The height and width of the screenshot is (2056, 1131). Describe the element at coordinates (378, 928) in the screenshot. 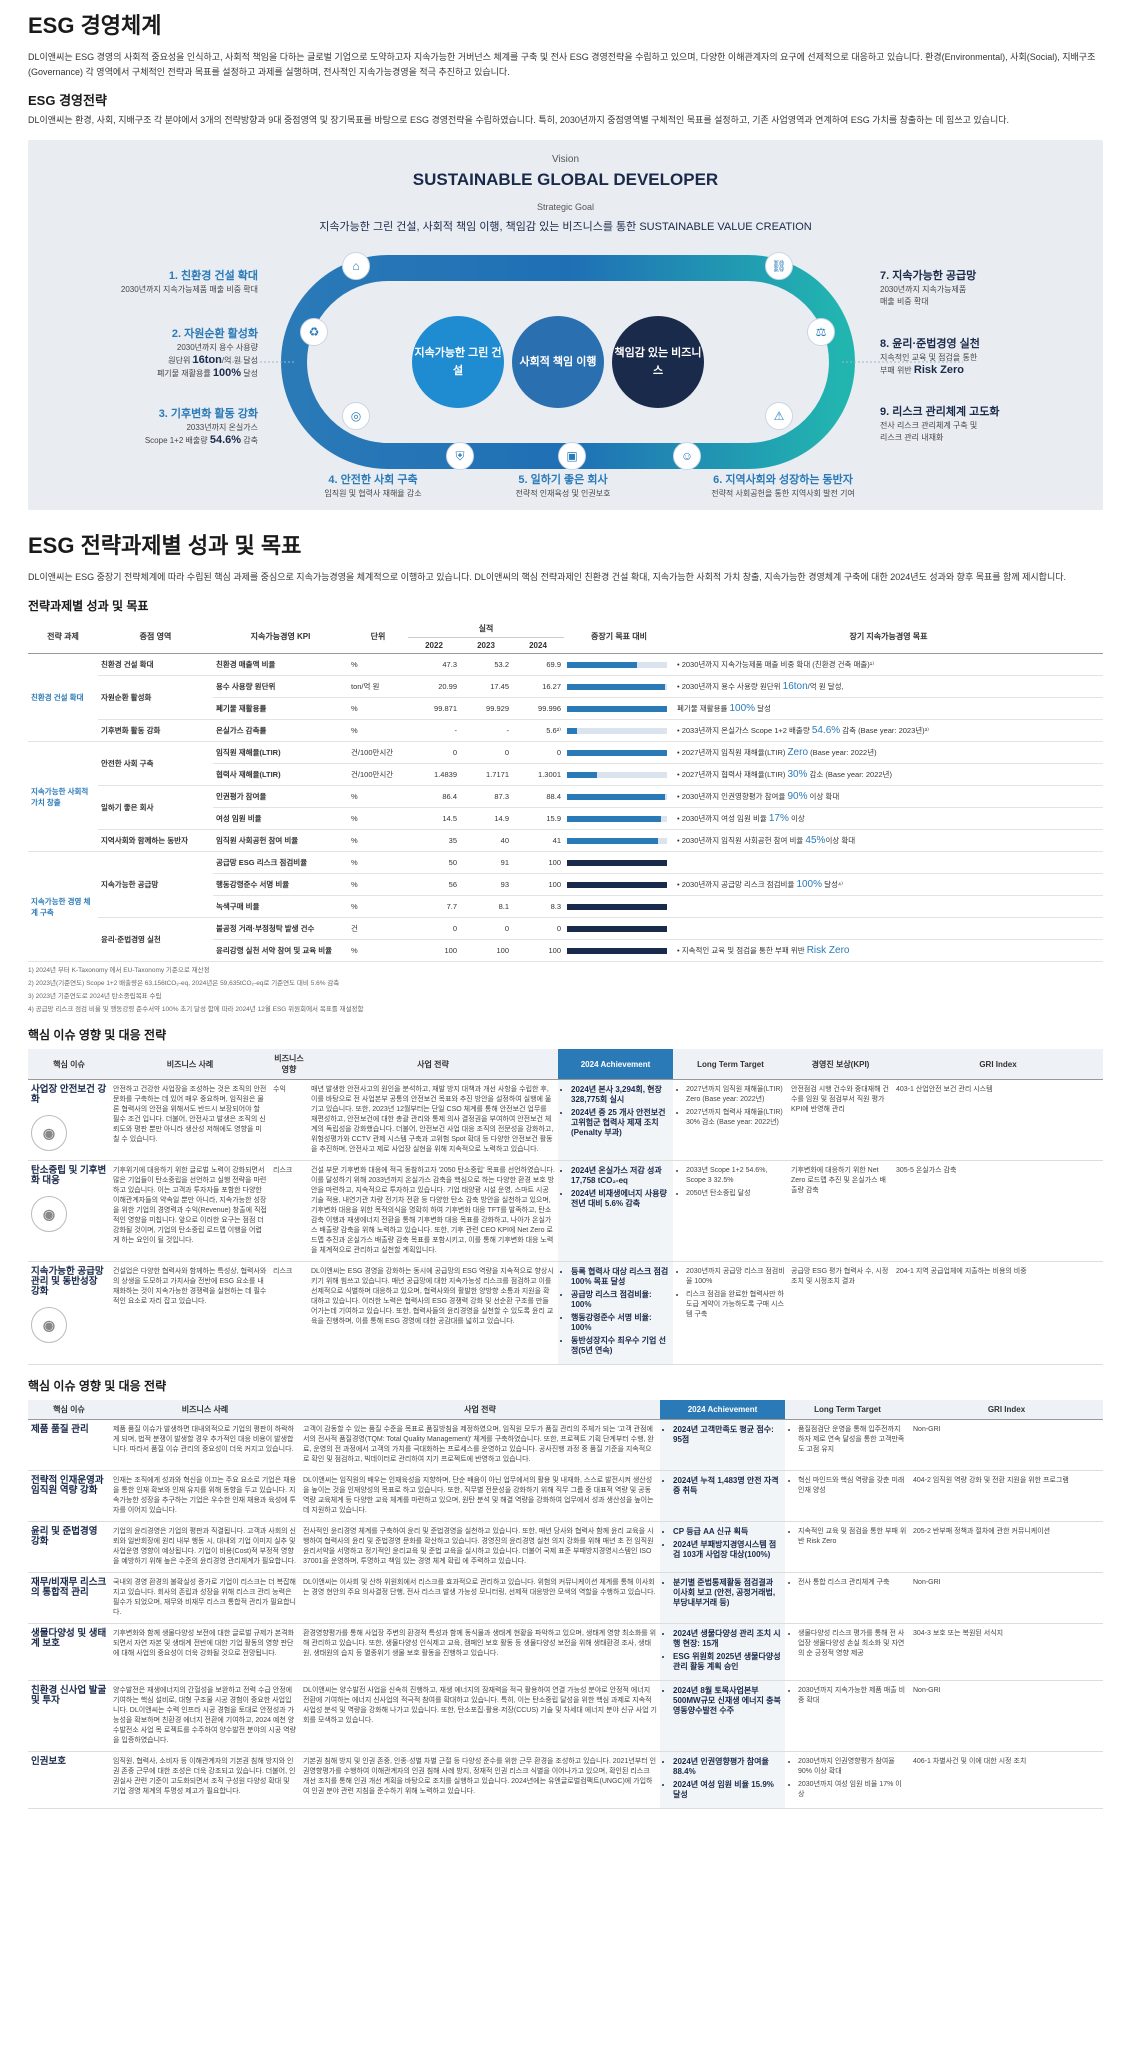

I see `kpi-unit: 건` at that location.